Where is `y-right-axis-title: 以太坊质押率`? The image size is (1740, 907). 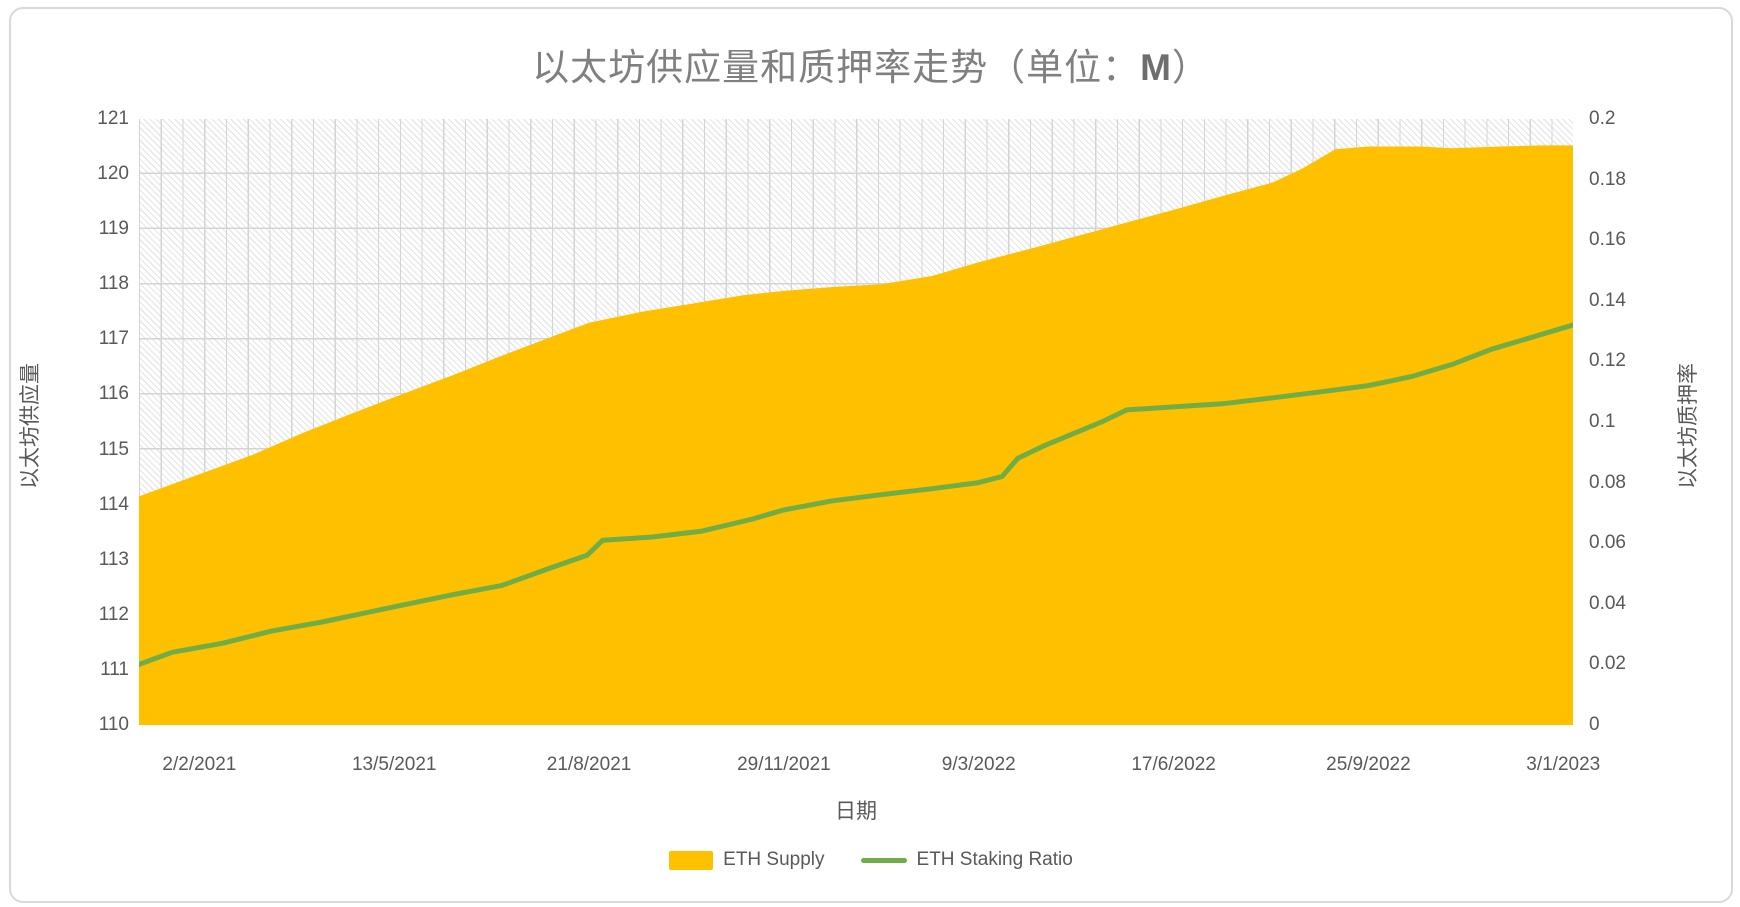
y-right-axis-title: 以太坊质押率 is located at coordinates (1688, 426).